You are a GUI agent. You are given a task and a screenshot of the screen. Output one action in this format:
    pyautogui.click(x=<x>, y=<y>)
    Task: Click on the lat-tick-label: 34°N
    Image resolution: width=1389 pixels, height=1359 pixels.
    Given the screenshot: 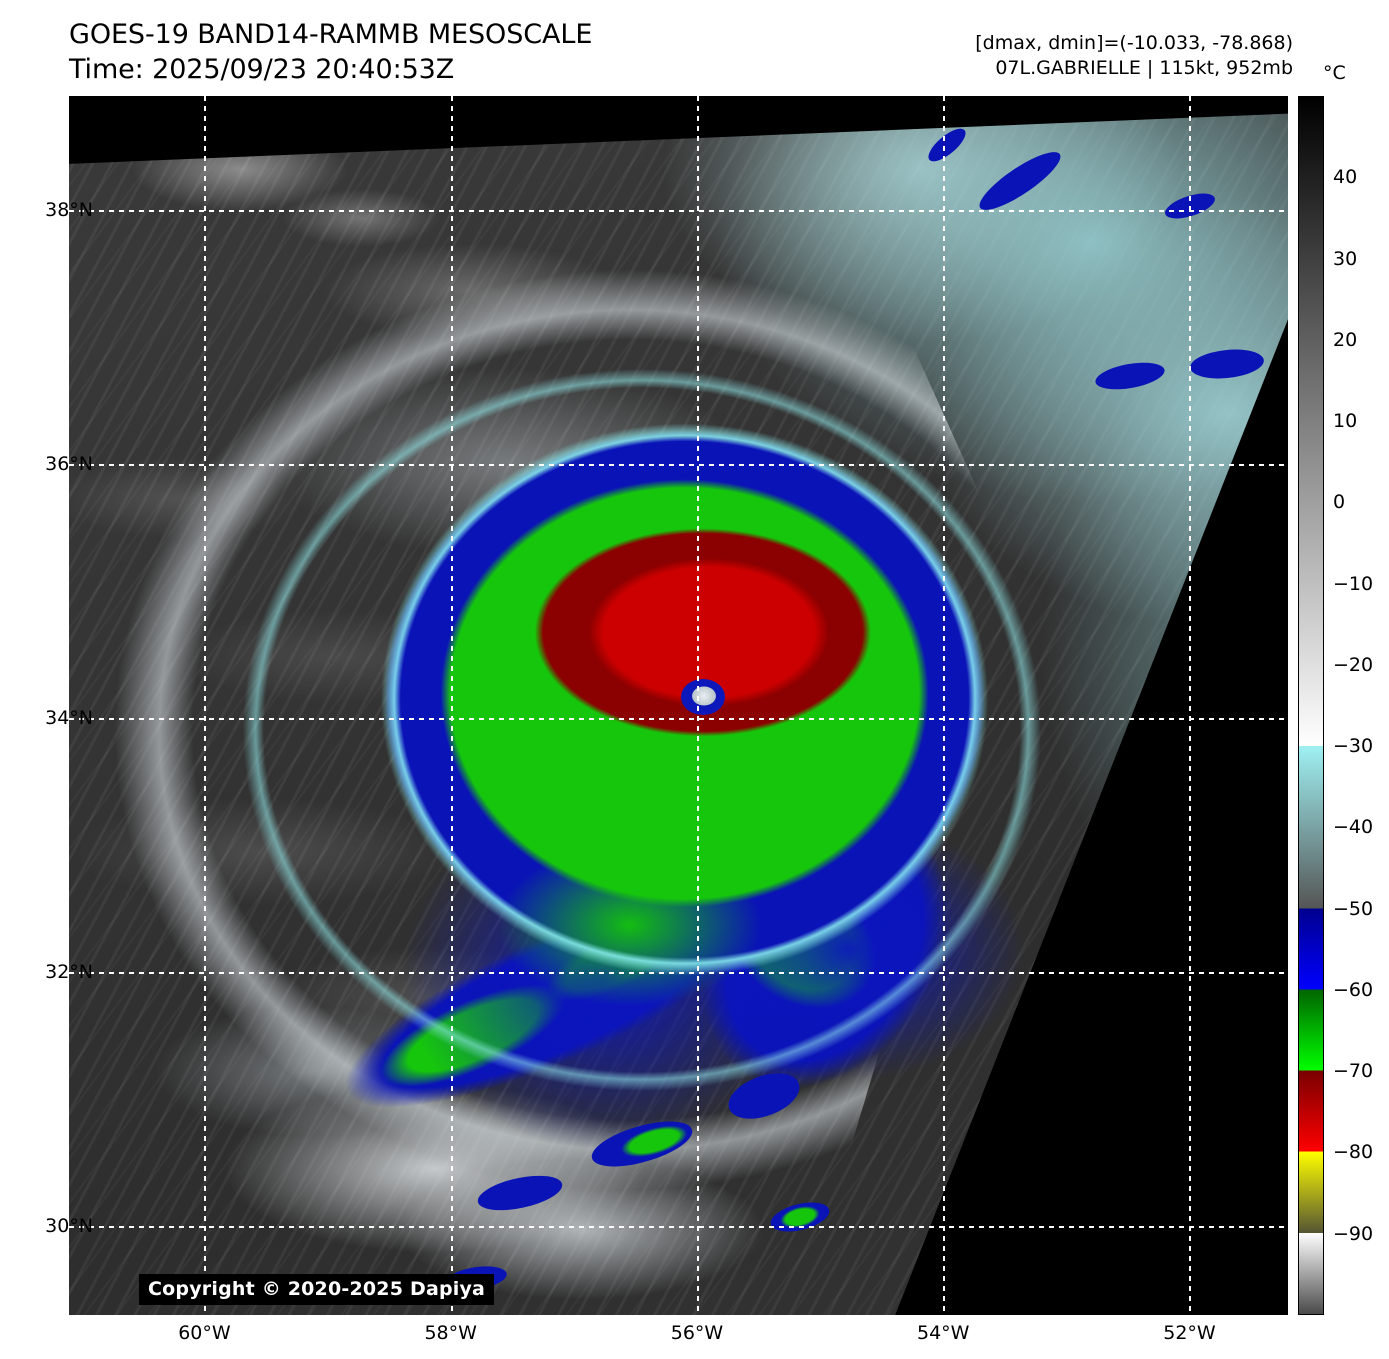 What is the action you would take?
    pyautogui.click(x=69, y=718)
    